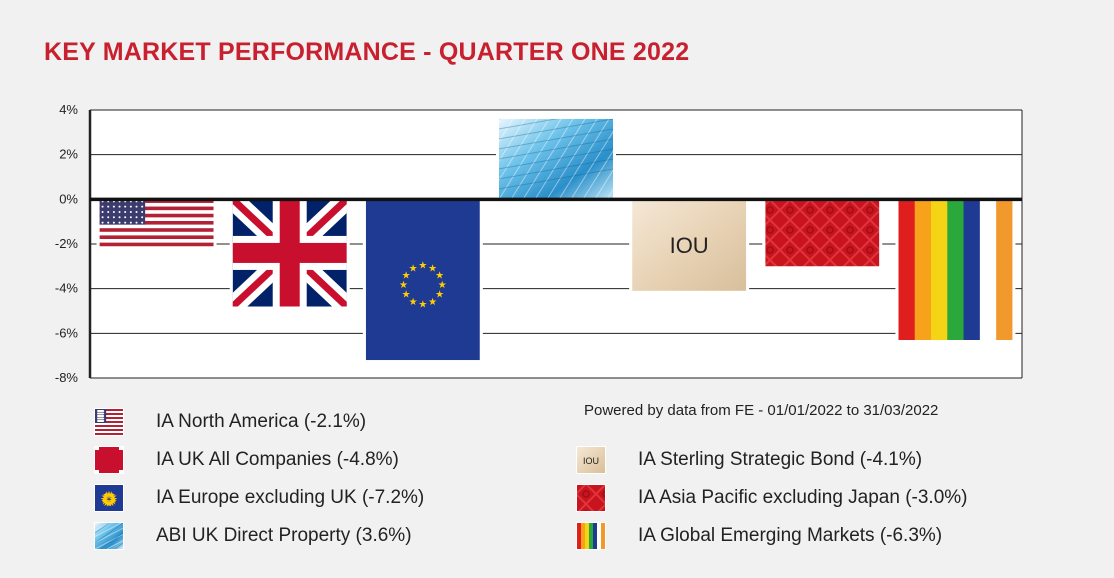 The height and width of the screenshot is (578, 1114). Describe the element at coordinates (68, 109) in the screenshot. I see `y-tick-label: 4%` at that location.